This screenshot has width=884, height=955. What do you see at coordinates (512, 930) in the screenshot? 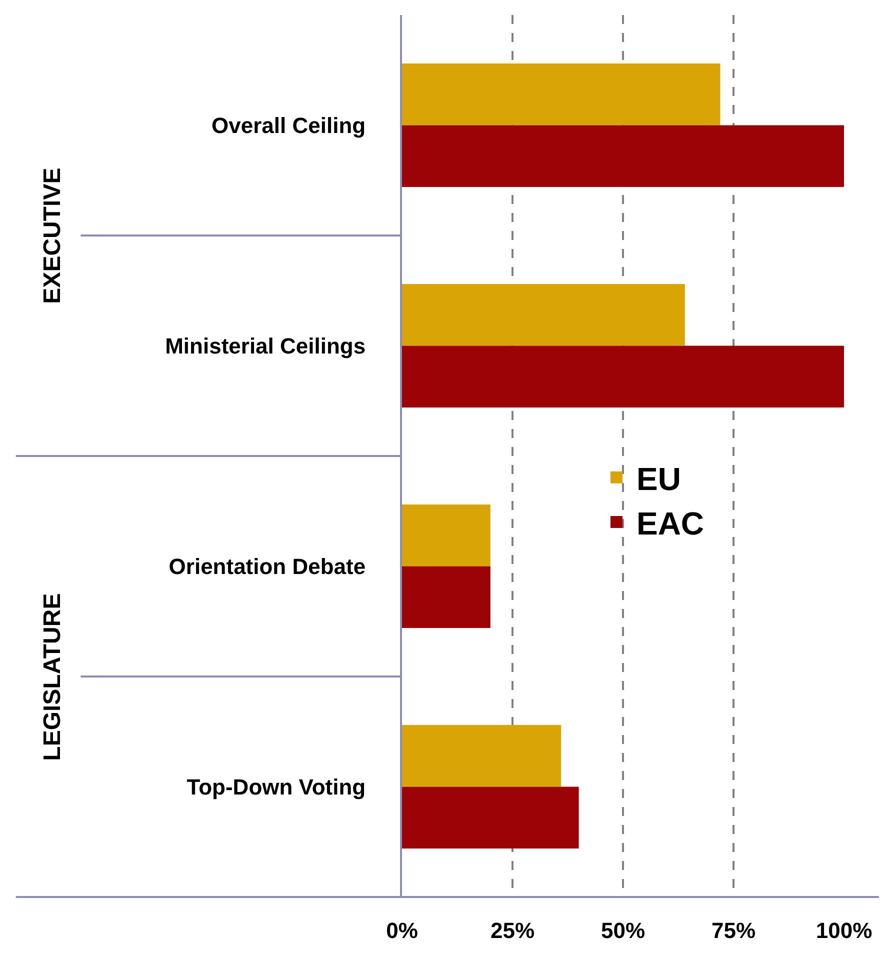
I see `x-tick-label: 25%` at bounding box center [512, 930].